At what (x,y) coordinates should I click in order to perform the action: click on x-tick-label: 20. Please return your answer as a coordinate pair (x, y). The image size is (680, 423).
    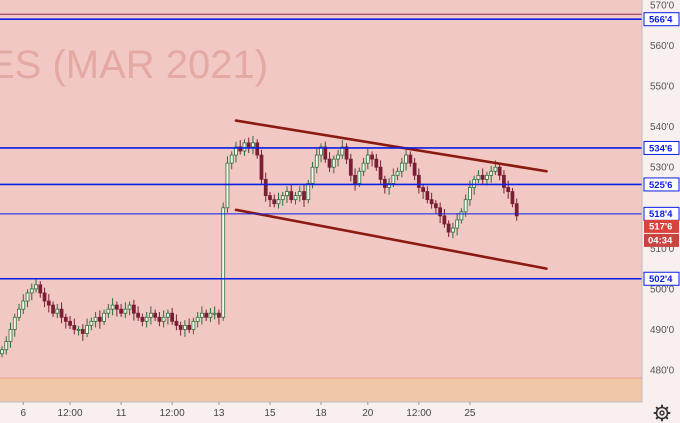
    Looking at the image, I should click on (368, 413).